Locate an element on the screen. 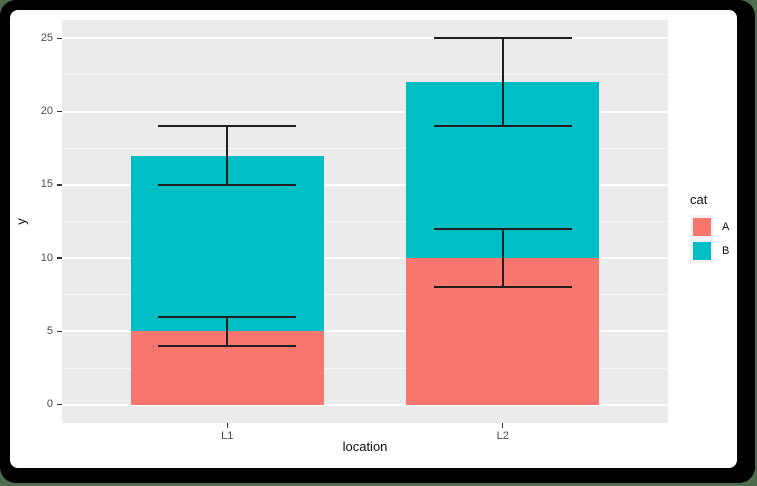 The width and height of the screenshot is (757, 486). y-tick-label: 5 is located at coordinates (49, 330).